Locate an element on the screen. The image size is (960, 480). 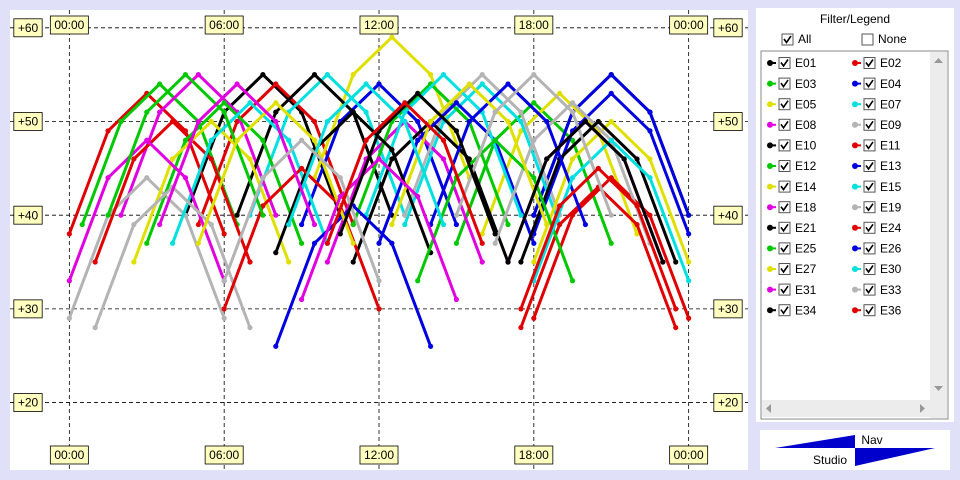
x-tick-label: 12:00 is located at coordinates (379, 455).